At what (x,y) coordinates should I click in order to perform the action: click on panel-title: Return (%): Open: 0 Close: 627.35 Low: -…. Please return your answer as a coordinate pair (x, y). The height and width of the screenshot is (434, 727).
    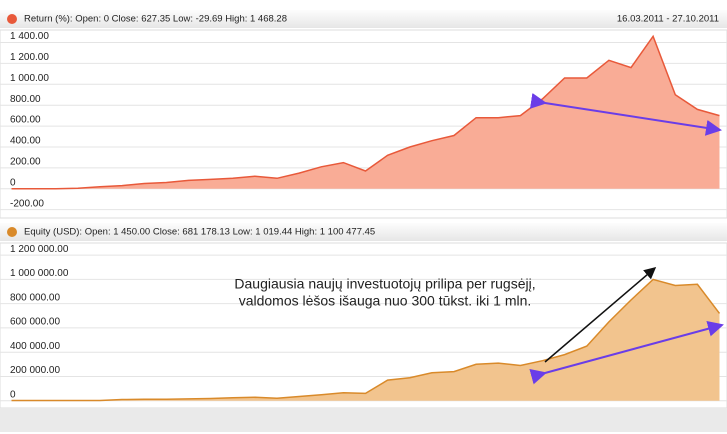
    Looking at the image, I should click on (155, 19).